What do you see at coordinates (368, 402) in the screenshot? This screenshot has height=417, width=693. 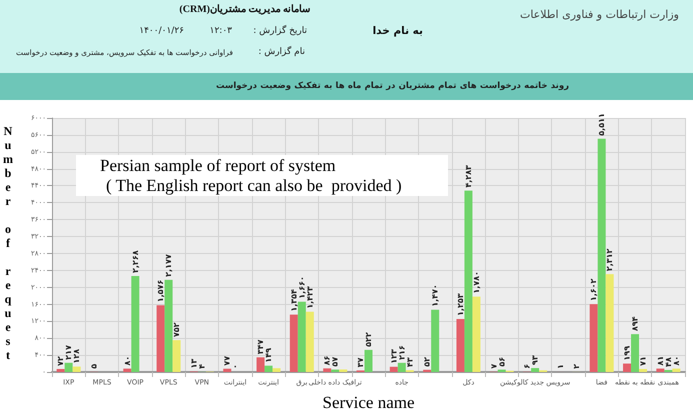 I see `x-axis-title: Service name` at bounding box center [368, 402].